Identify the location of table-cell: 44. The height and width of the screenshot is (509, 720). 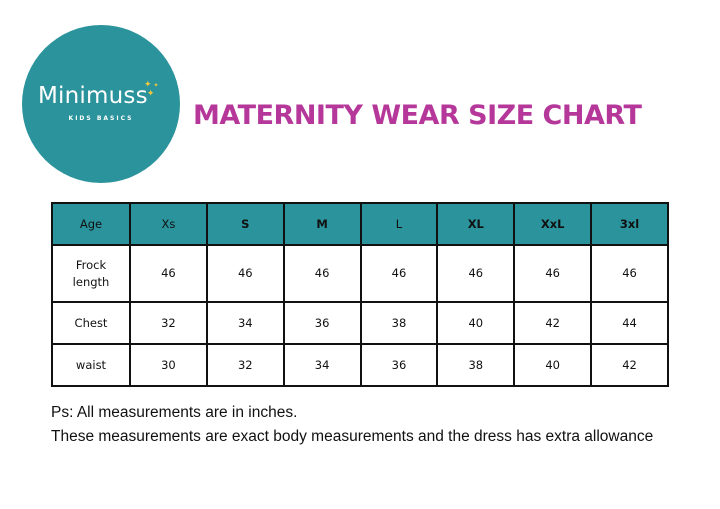
(629, 323).